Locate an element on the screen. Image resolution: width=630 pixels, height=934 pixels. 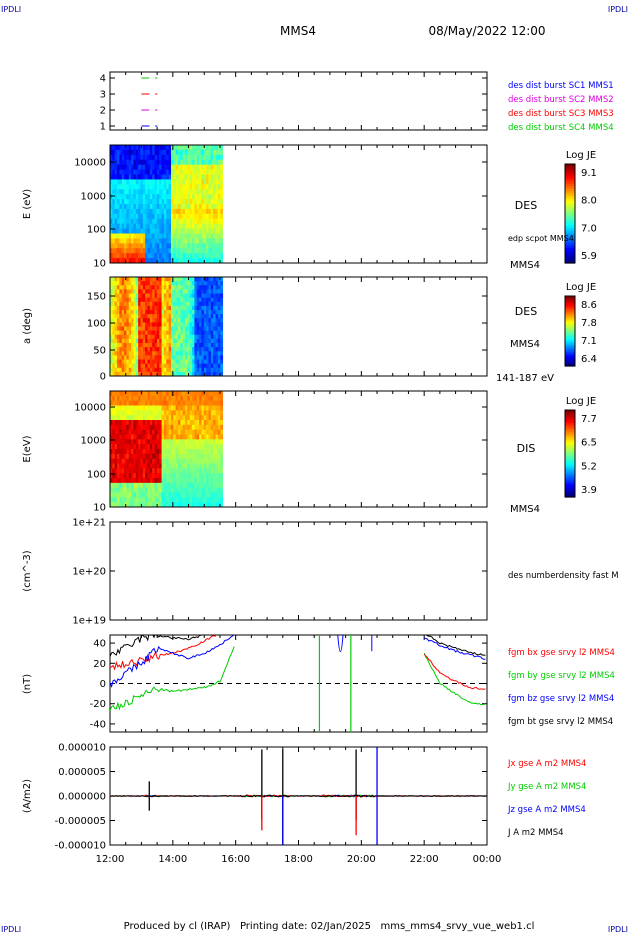
des-pitch-ytick-label: 50 is located at coordinates (99, 351).